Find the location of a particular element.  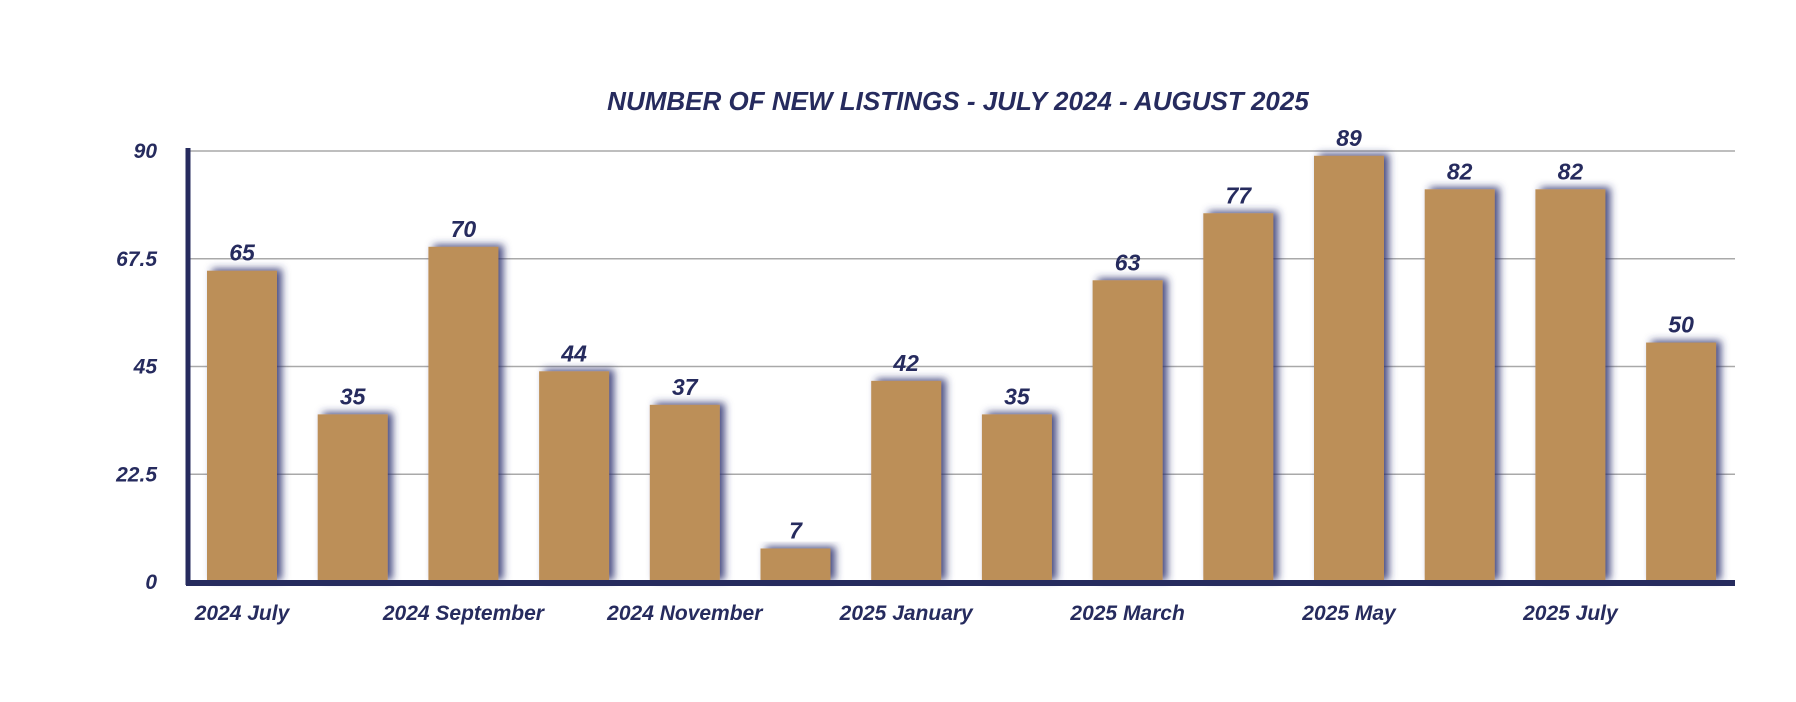

x-tick-label: 2025 July is located at coordinates (1570, 613).